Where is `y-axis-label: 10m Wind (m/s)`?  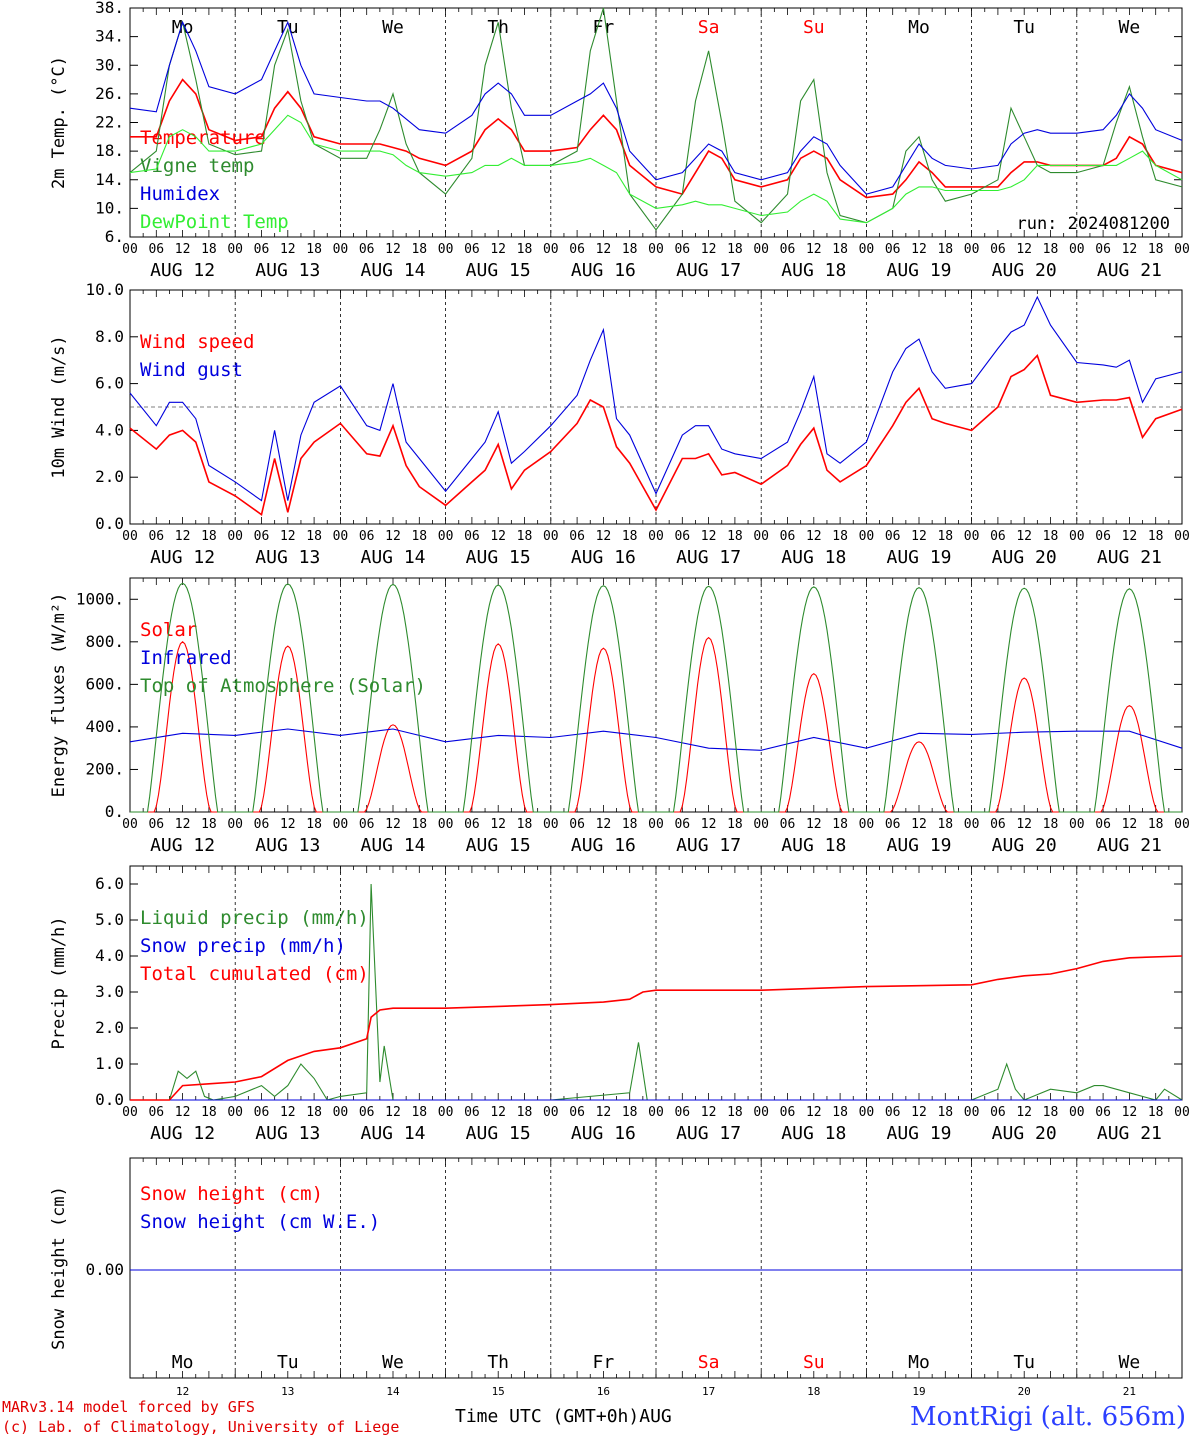
y-axis-label: 10m Wind (m/s) is located at coordinates (59, 406).